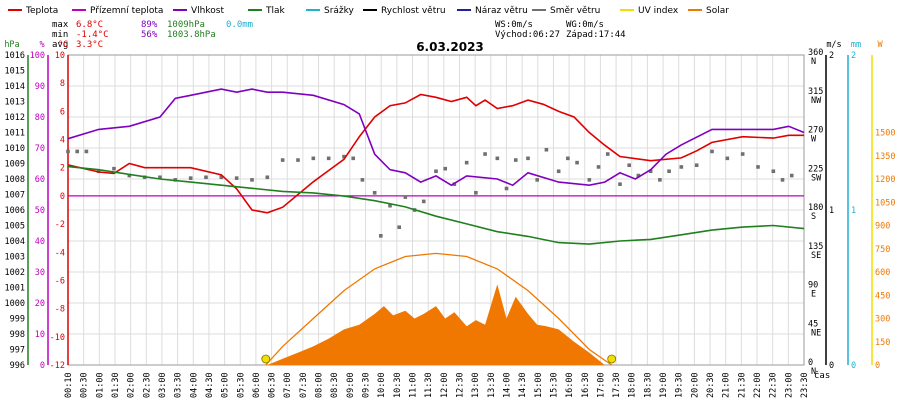  Describe the element at coordinates (436, 324) in the screenshot. I see `solar-area` at that location.